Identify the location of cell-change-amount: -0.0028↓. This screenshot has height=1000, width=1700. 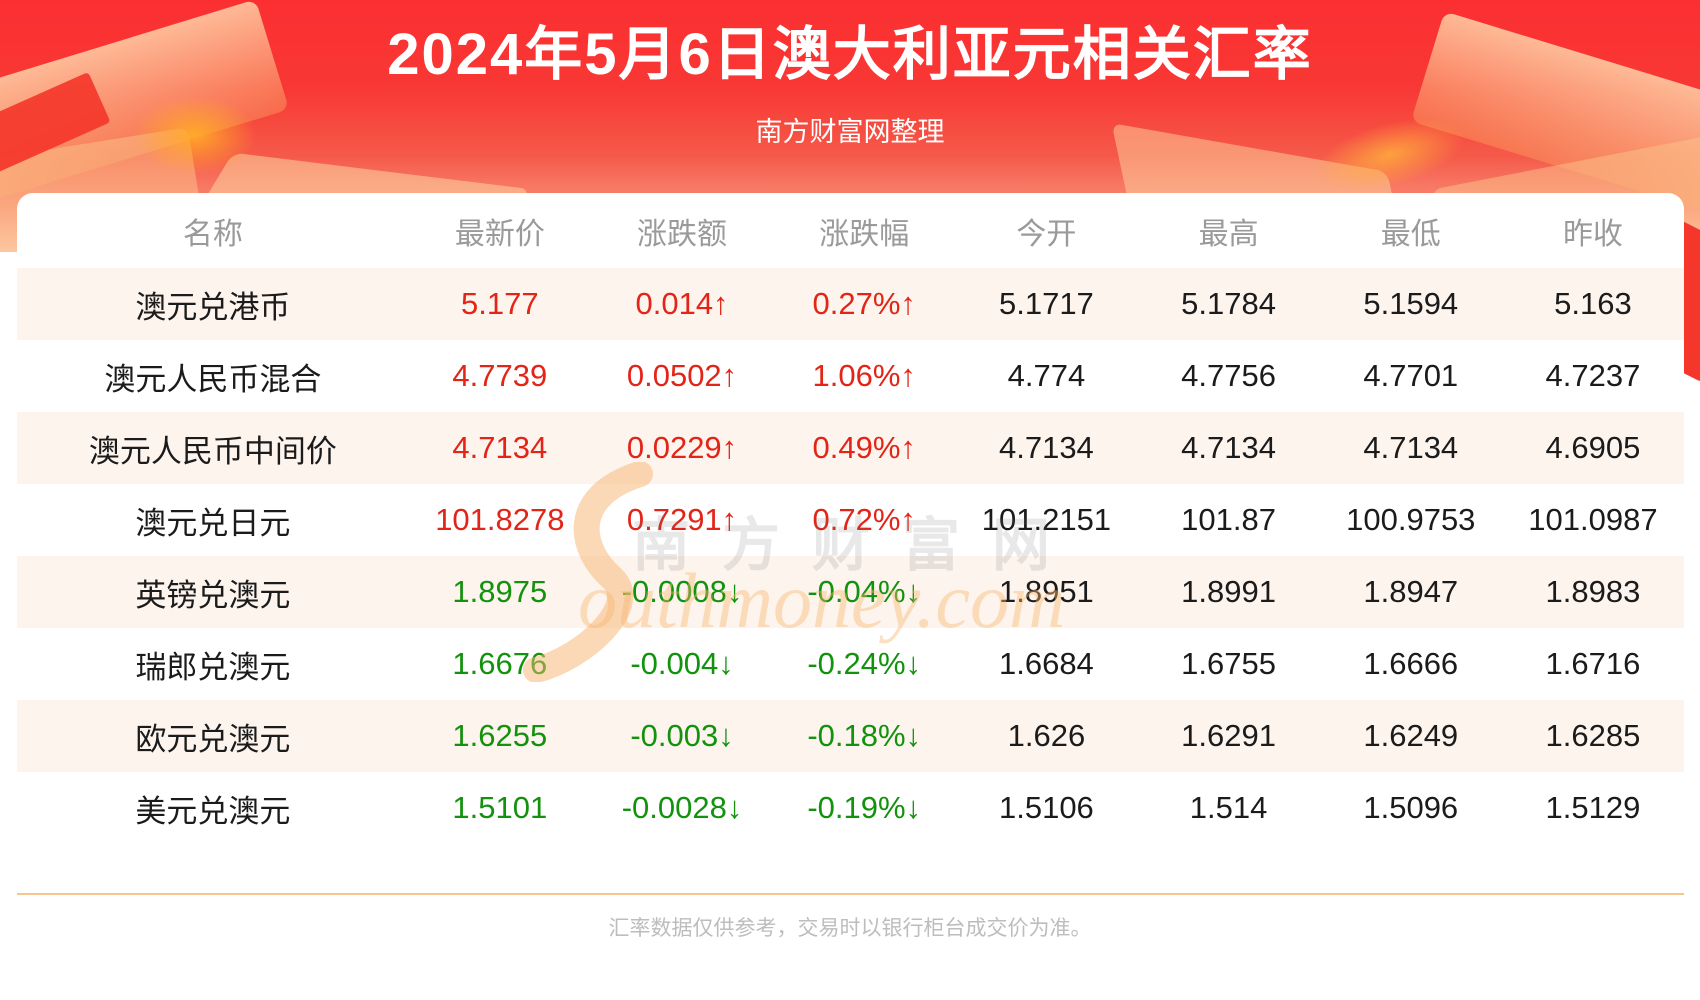
(682, 807).